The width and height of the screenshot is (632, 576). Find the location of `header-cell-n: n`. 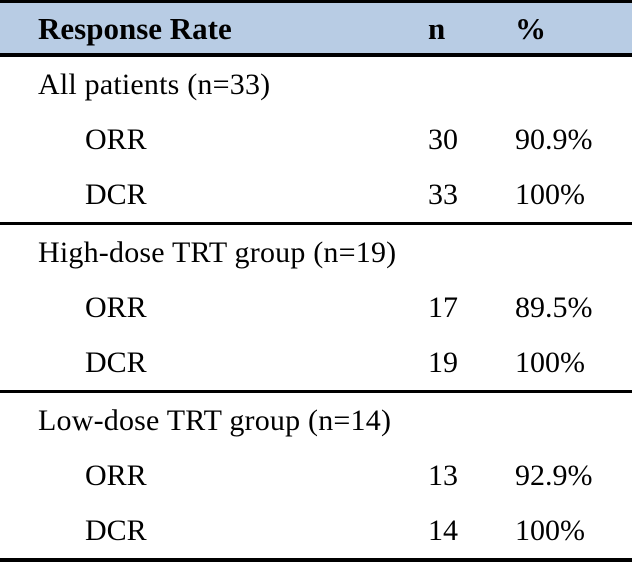

header-cell-n: n is located at coordinates (437, 28).